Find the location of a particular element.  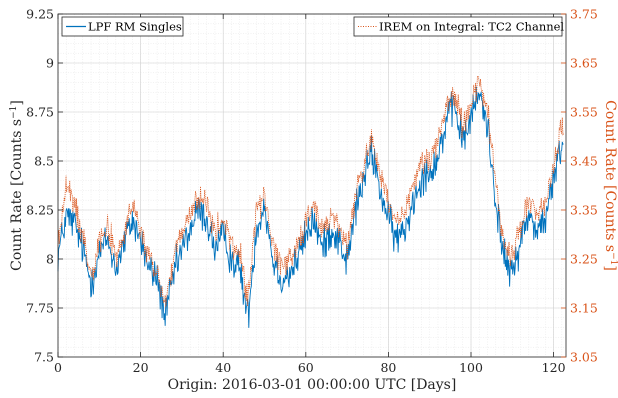

y-left-tick-label: 7.5 is located at coordinates (44, 357).